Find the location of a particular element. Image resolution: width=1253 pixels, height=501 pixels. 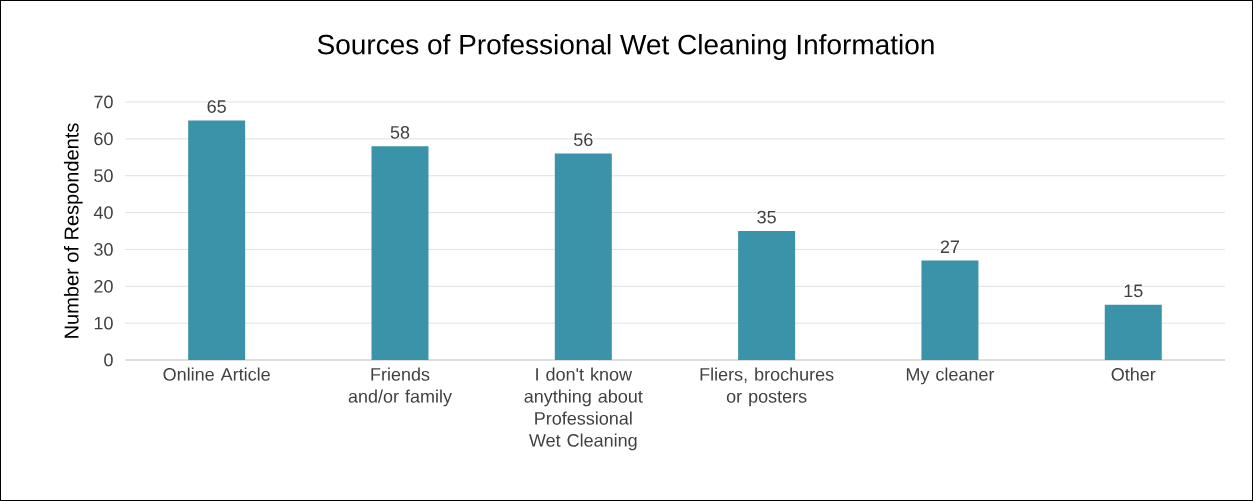

y-axis-title: Number of Respondents is located at coordinates (73, 230).